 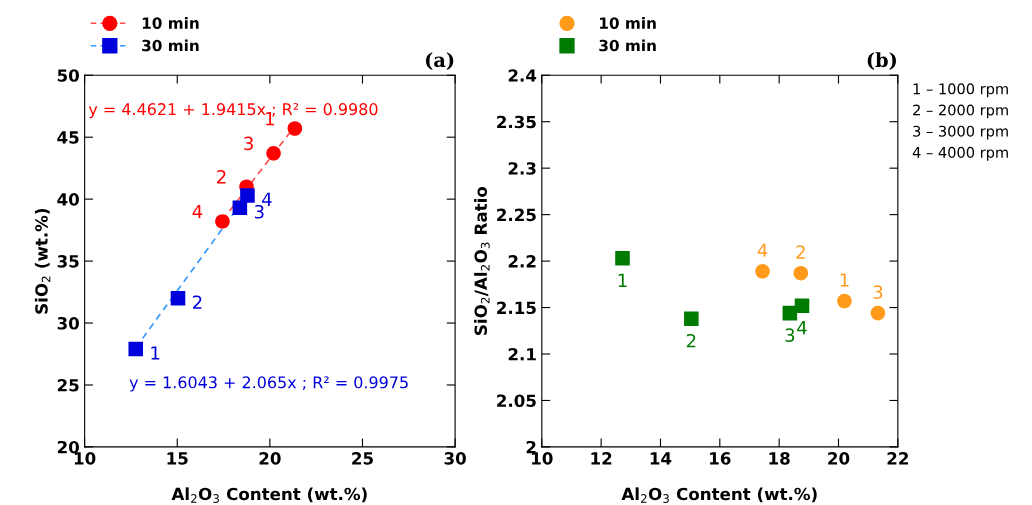 What do you see at coordinates (42, 261) in the screenshot?
I see `y-axis-title: SiO$_{2}$ (wt.%)` at bounding box center [42, 261].